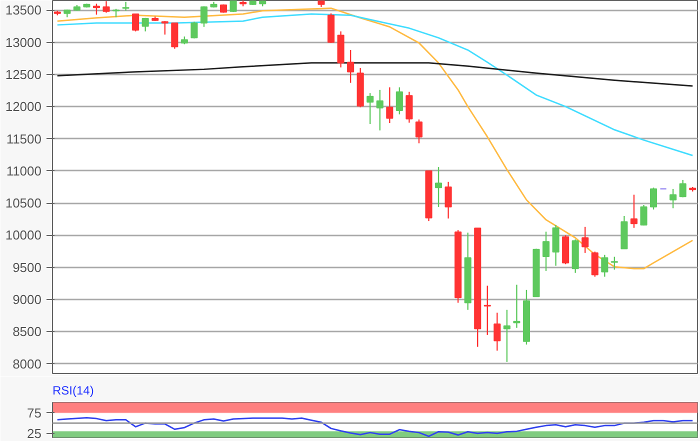  I want to click on y-tick-label: 12000, so click(23, 106).